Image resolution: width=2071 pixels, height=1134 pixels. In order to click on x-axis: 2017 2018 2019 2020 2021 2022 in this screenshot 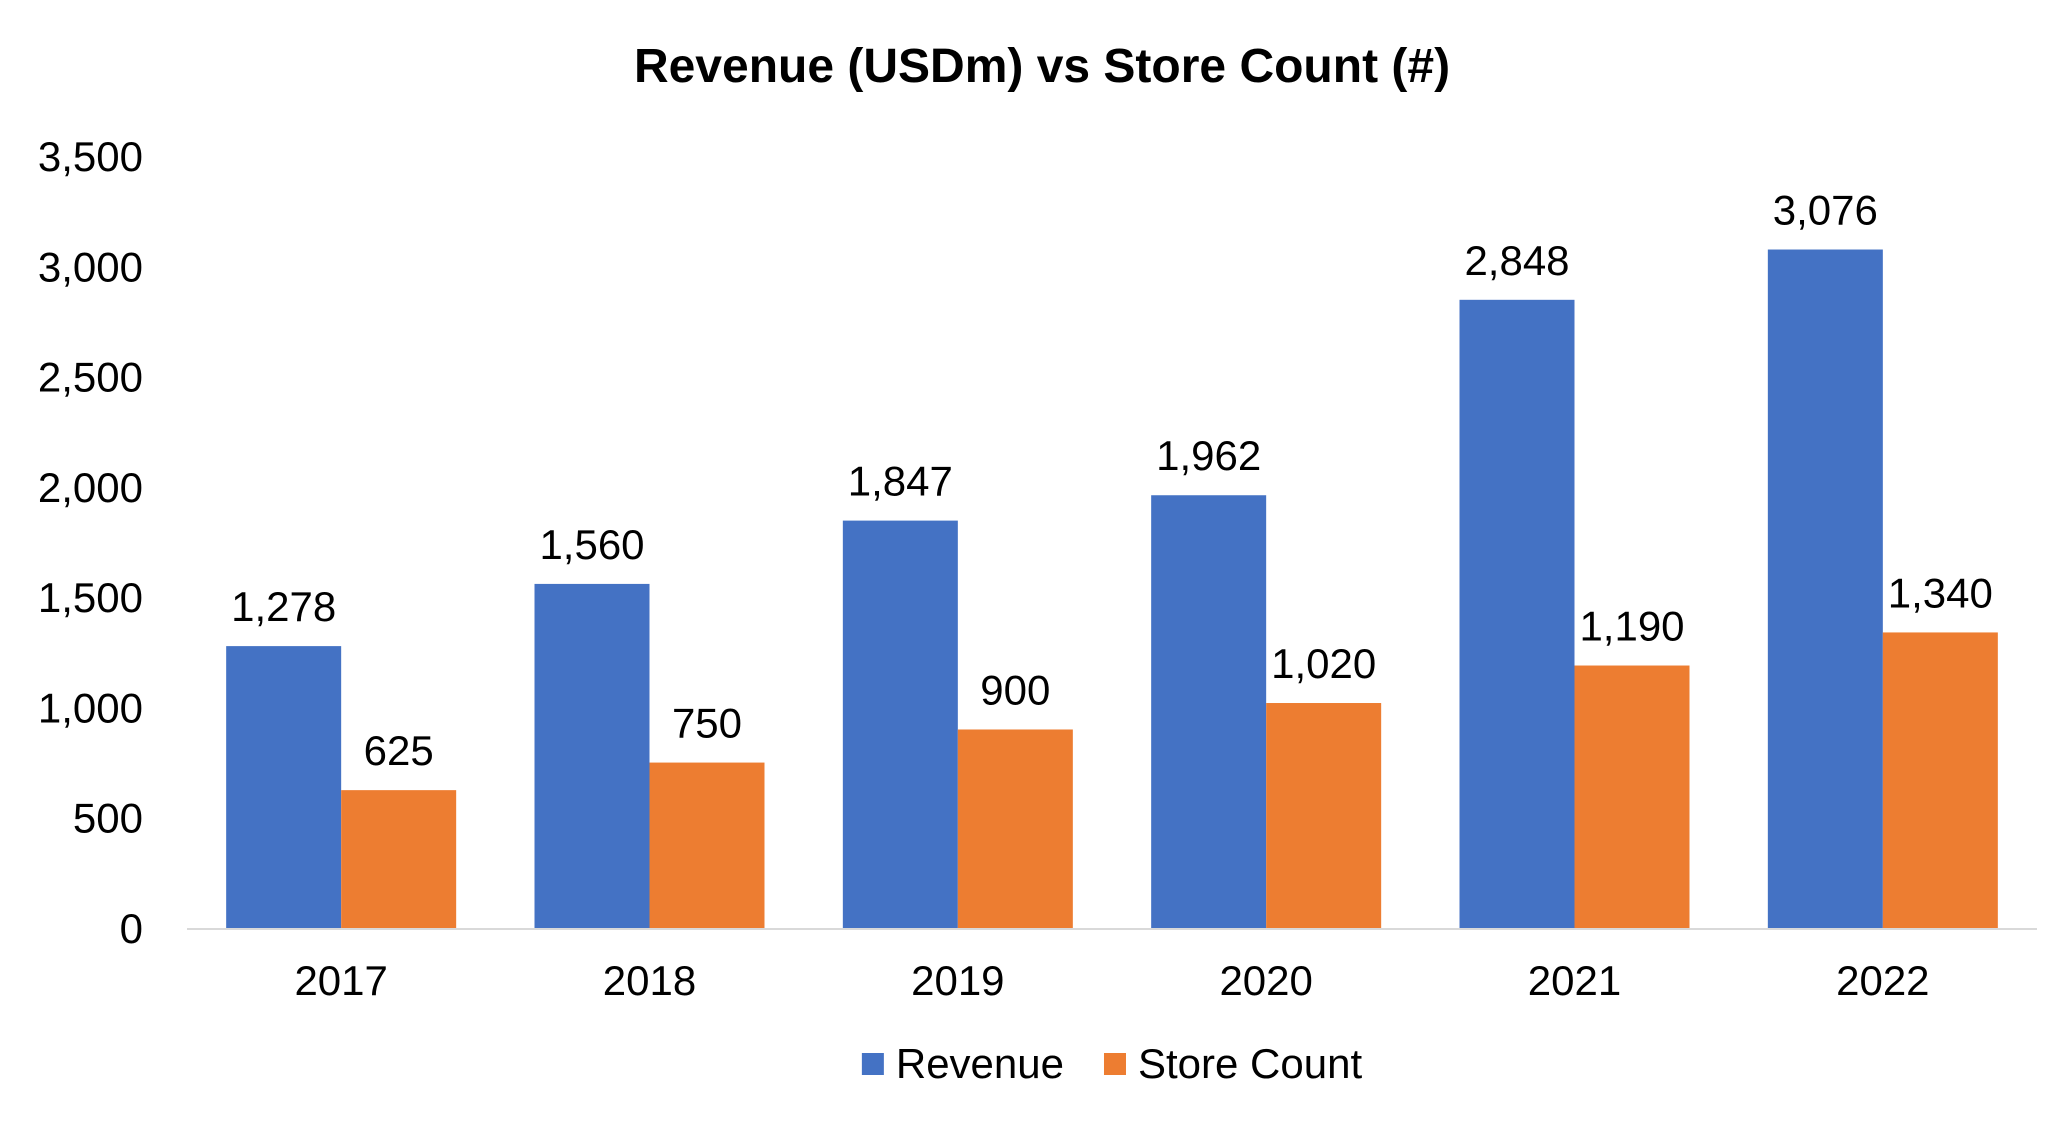, I will do `click(1112, 966)`.